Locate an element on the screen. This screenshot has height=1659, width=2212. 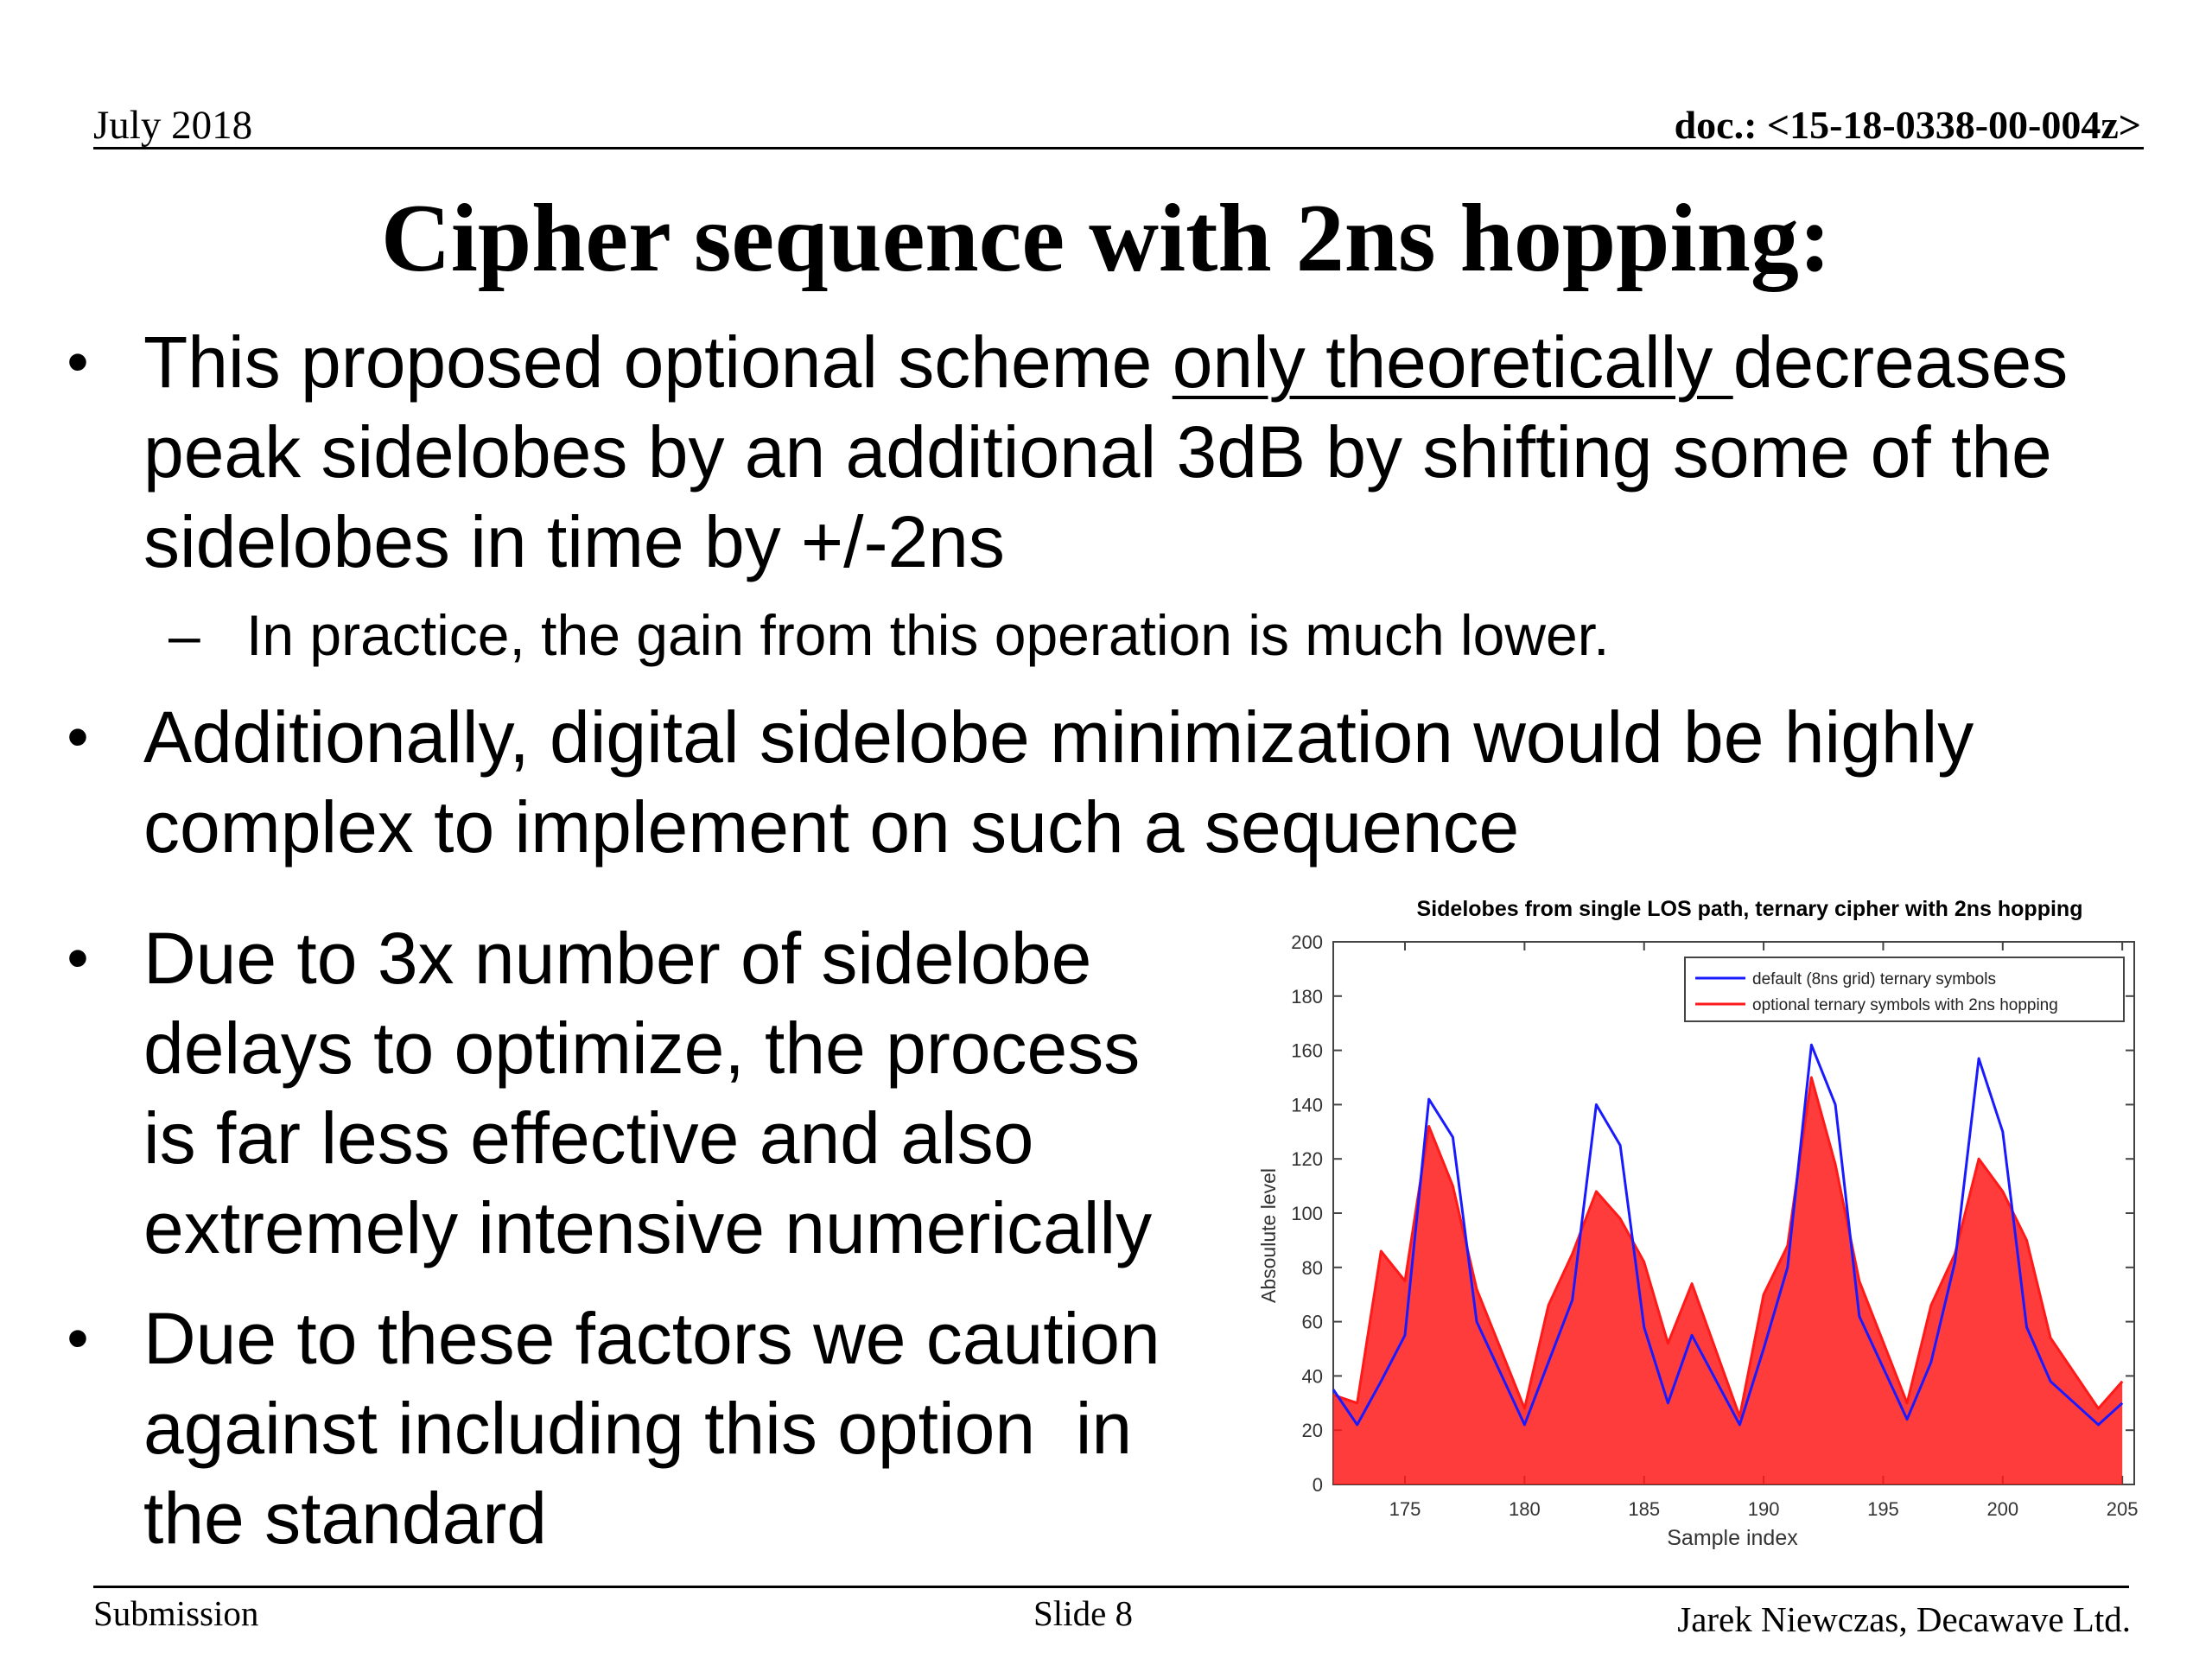
y-tick-label: 100 is located at coordinates (1307, 1213).